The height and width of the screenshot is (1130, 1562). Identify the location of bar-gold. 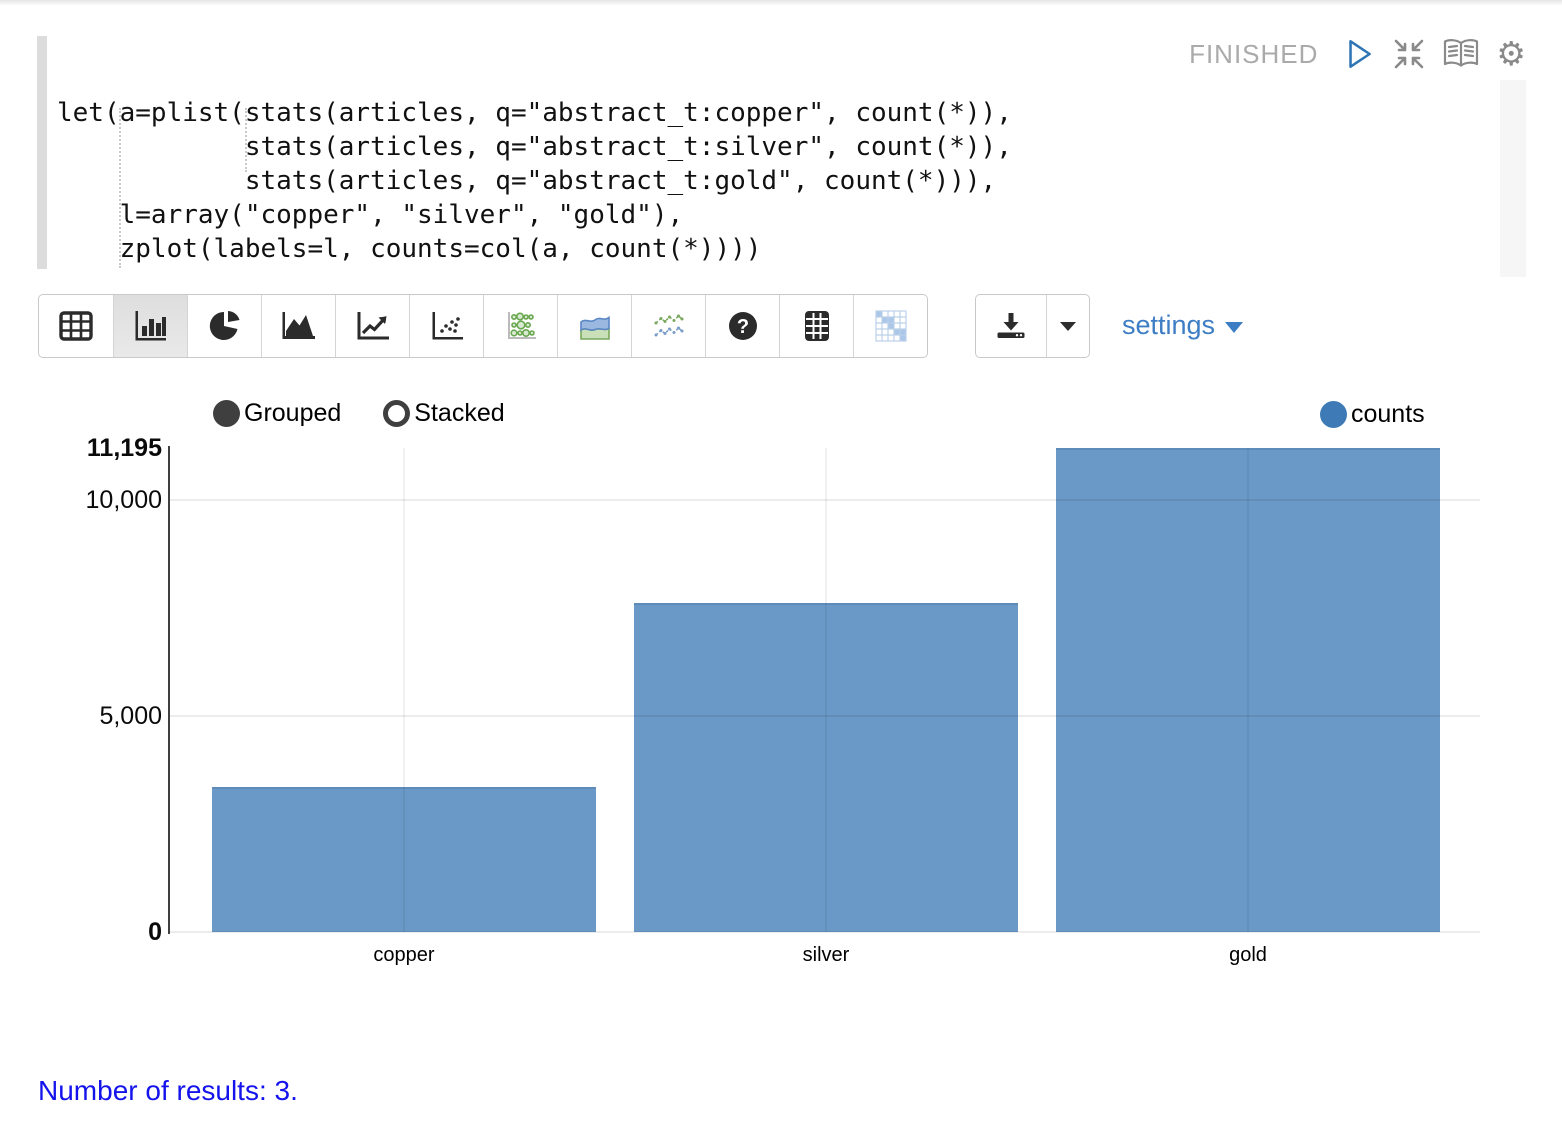
(1248, 690).